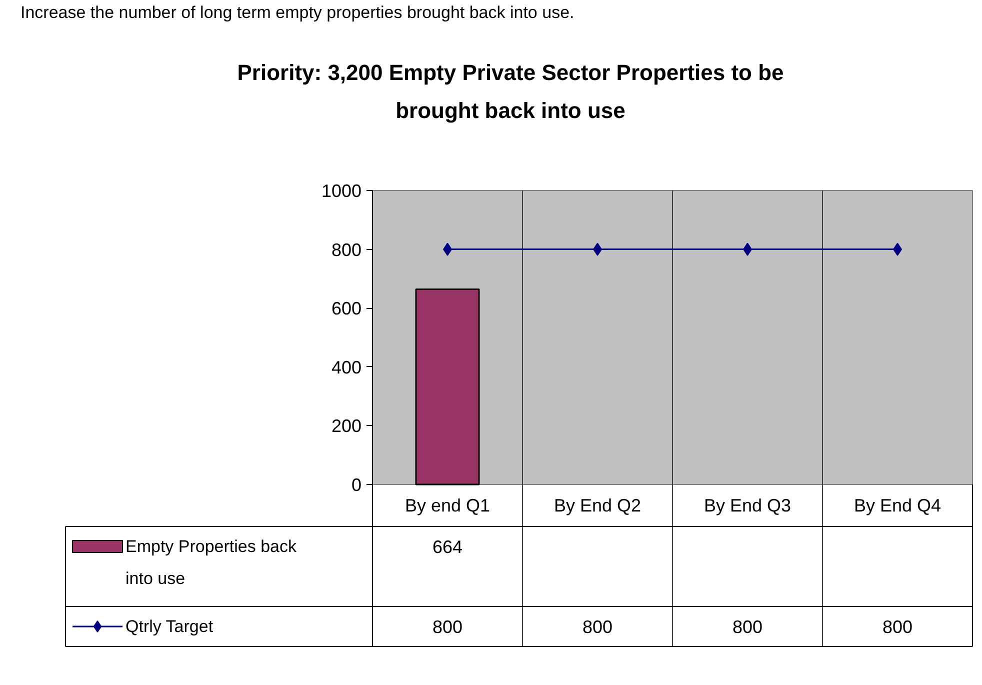 This screenshot has height=685, width=982. I want to click on legend-label: Empty Properties back into use, so click(212, 562).